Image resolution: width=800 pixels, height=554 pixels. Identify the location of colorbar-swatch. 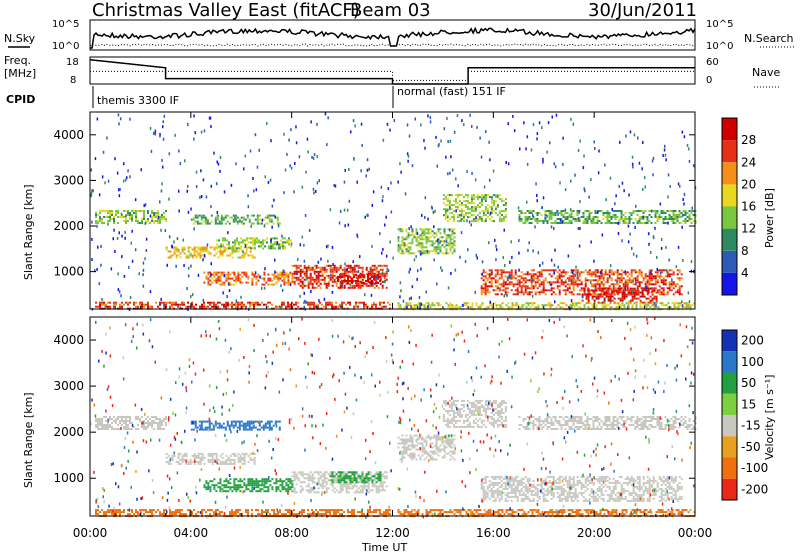
(729, 217).